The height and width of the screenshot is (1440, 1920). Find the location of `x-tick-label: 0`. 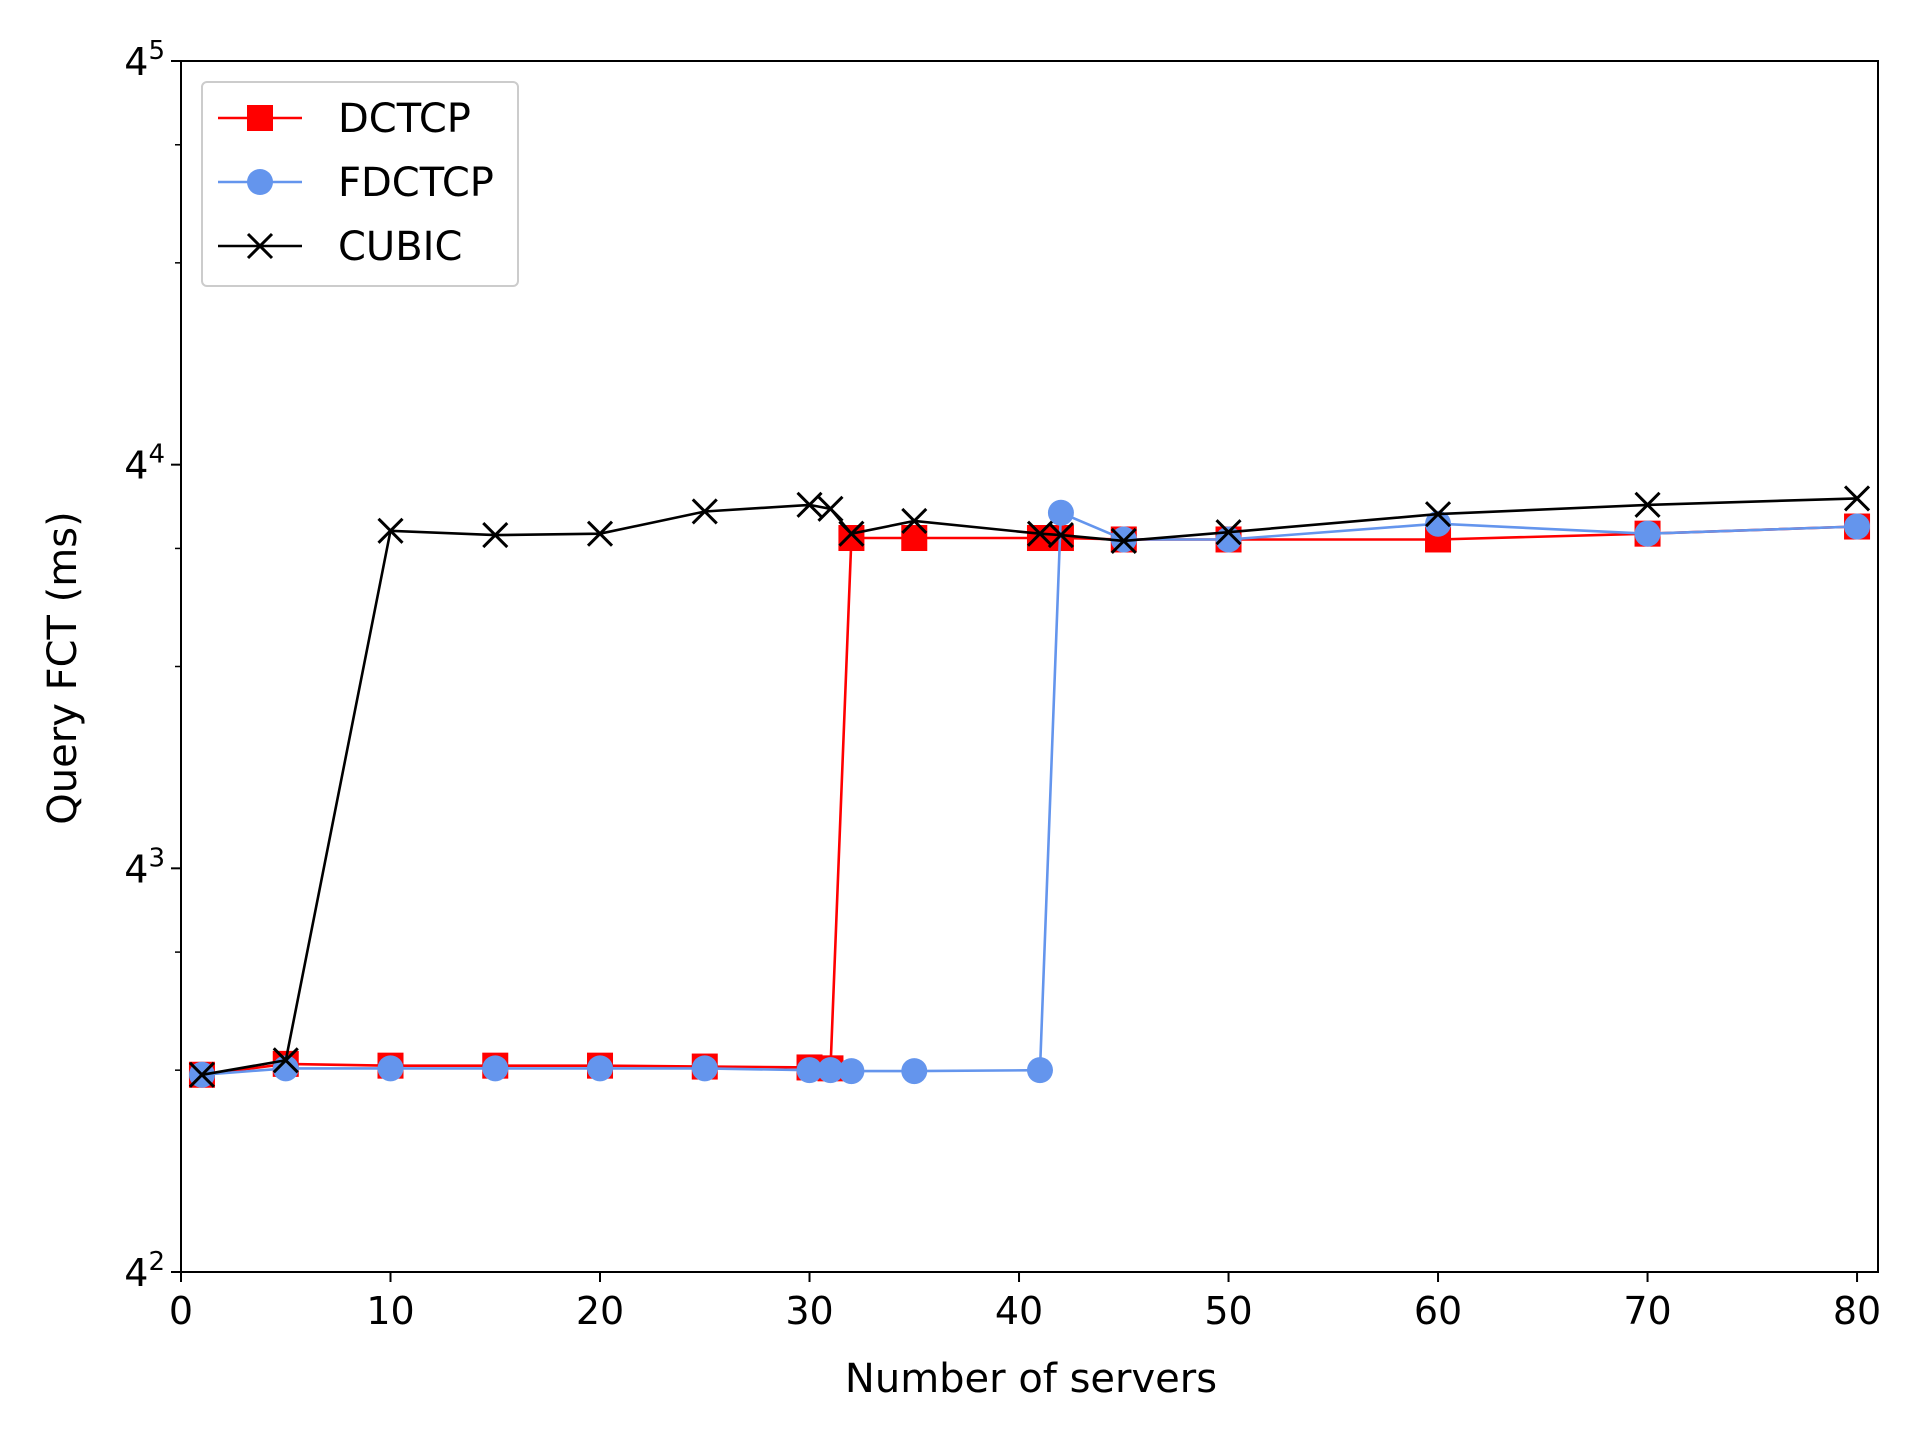

x-tick-label: 0 is located at coordinates (181, 1311).